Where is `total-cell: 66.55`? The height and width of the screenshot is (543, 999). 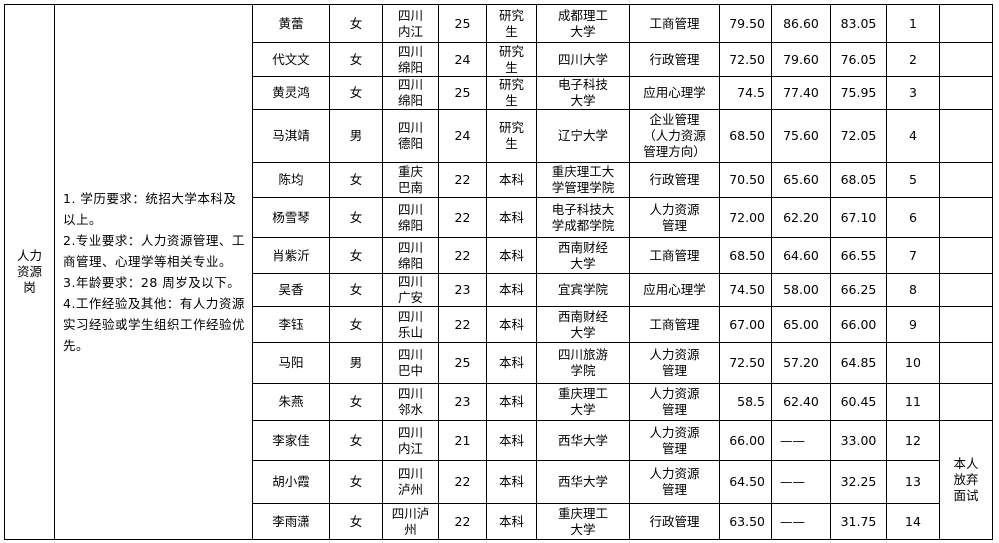 total-cell: 66.55 is located at coordinates (858, 255).